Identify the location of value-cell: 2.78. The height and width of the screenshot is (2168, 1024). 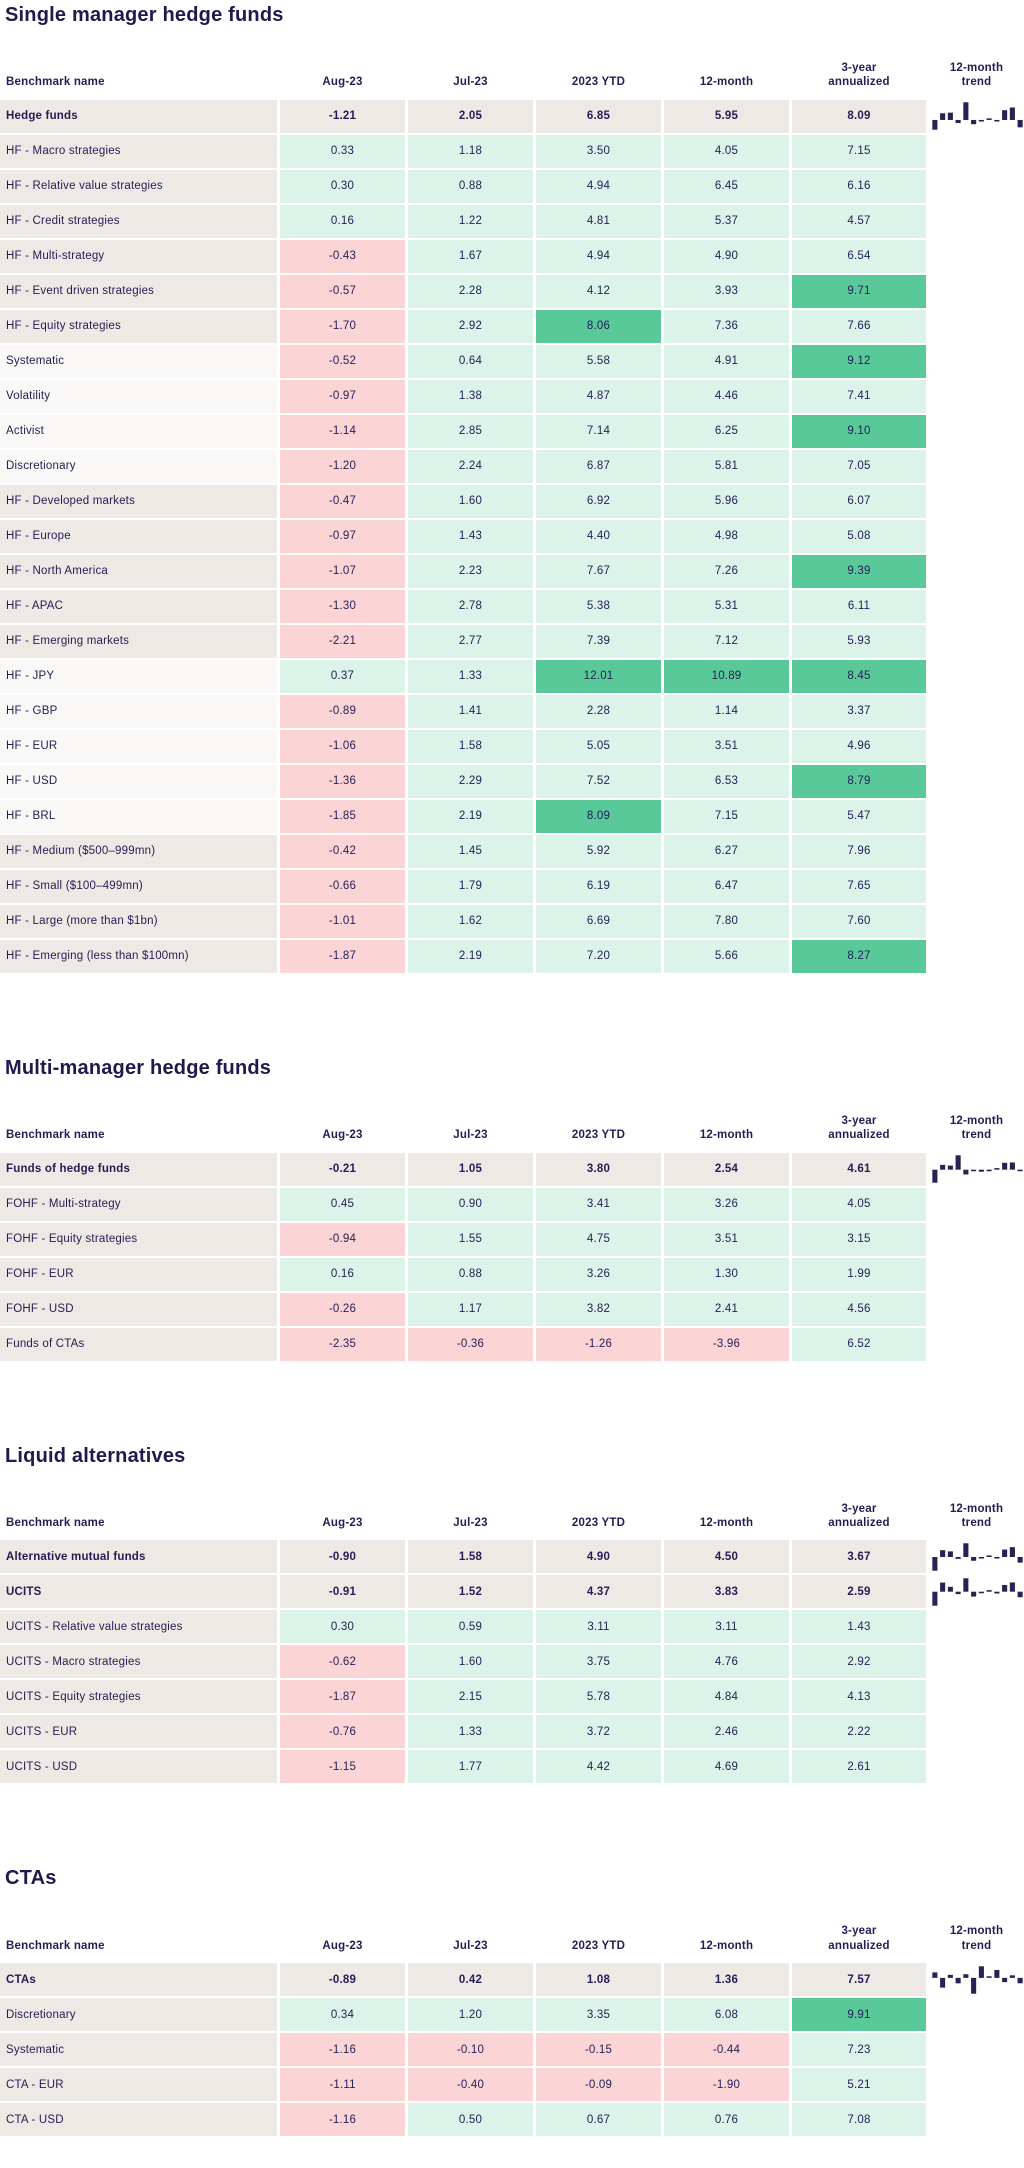
(470, 606).